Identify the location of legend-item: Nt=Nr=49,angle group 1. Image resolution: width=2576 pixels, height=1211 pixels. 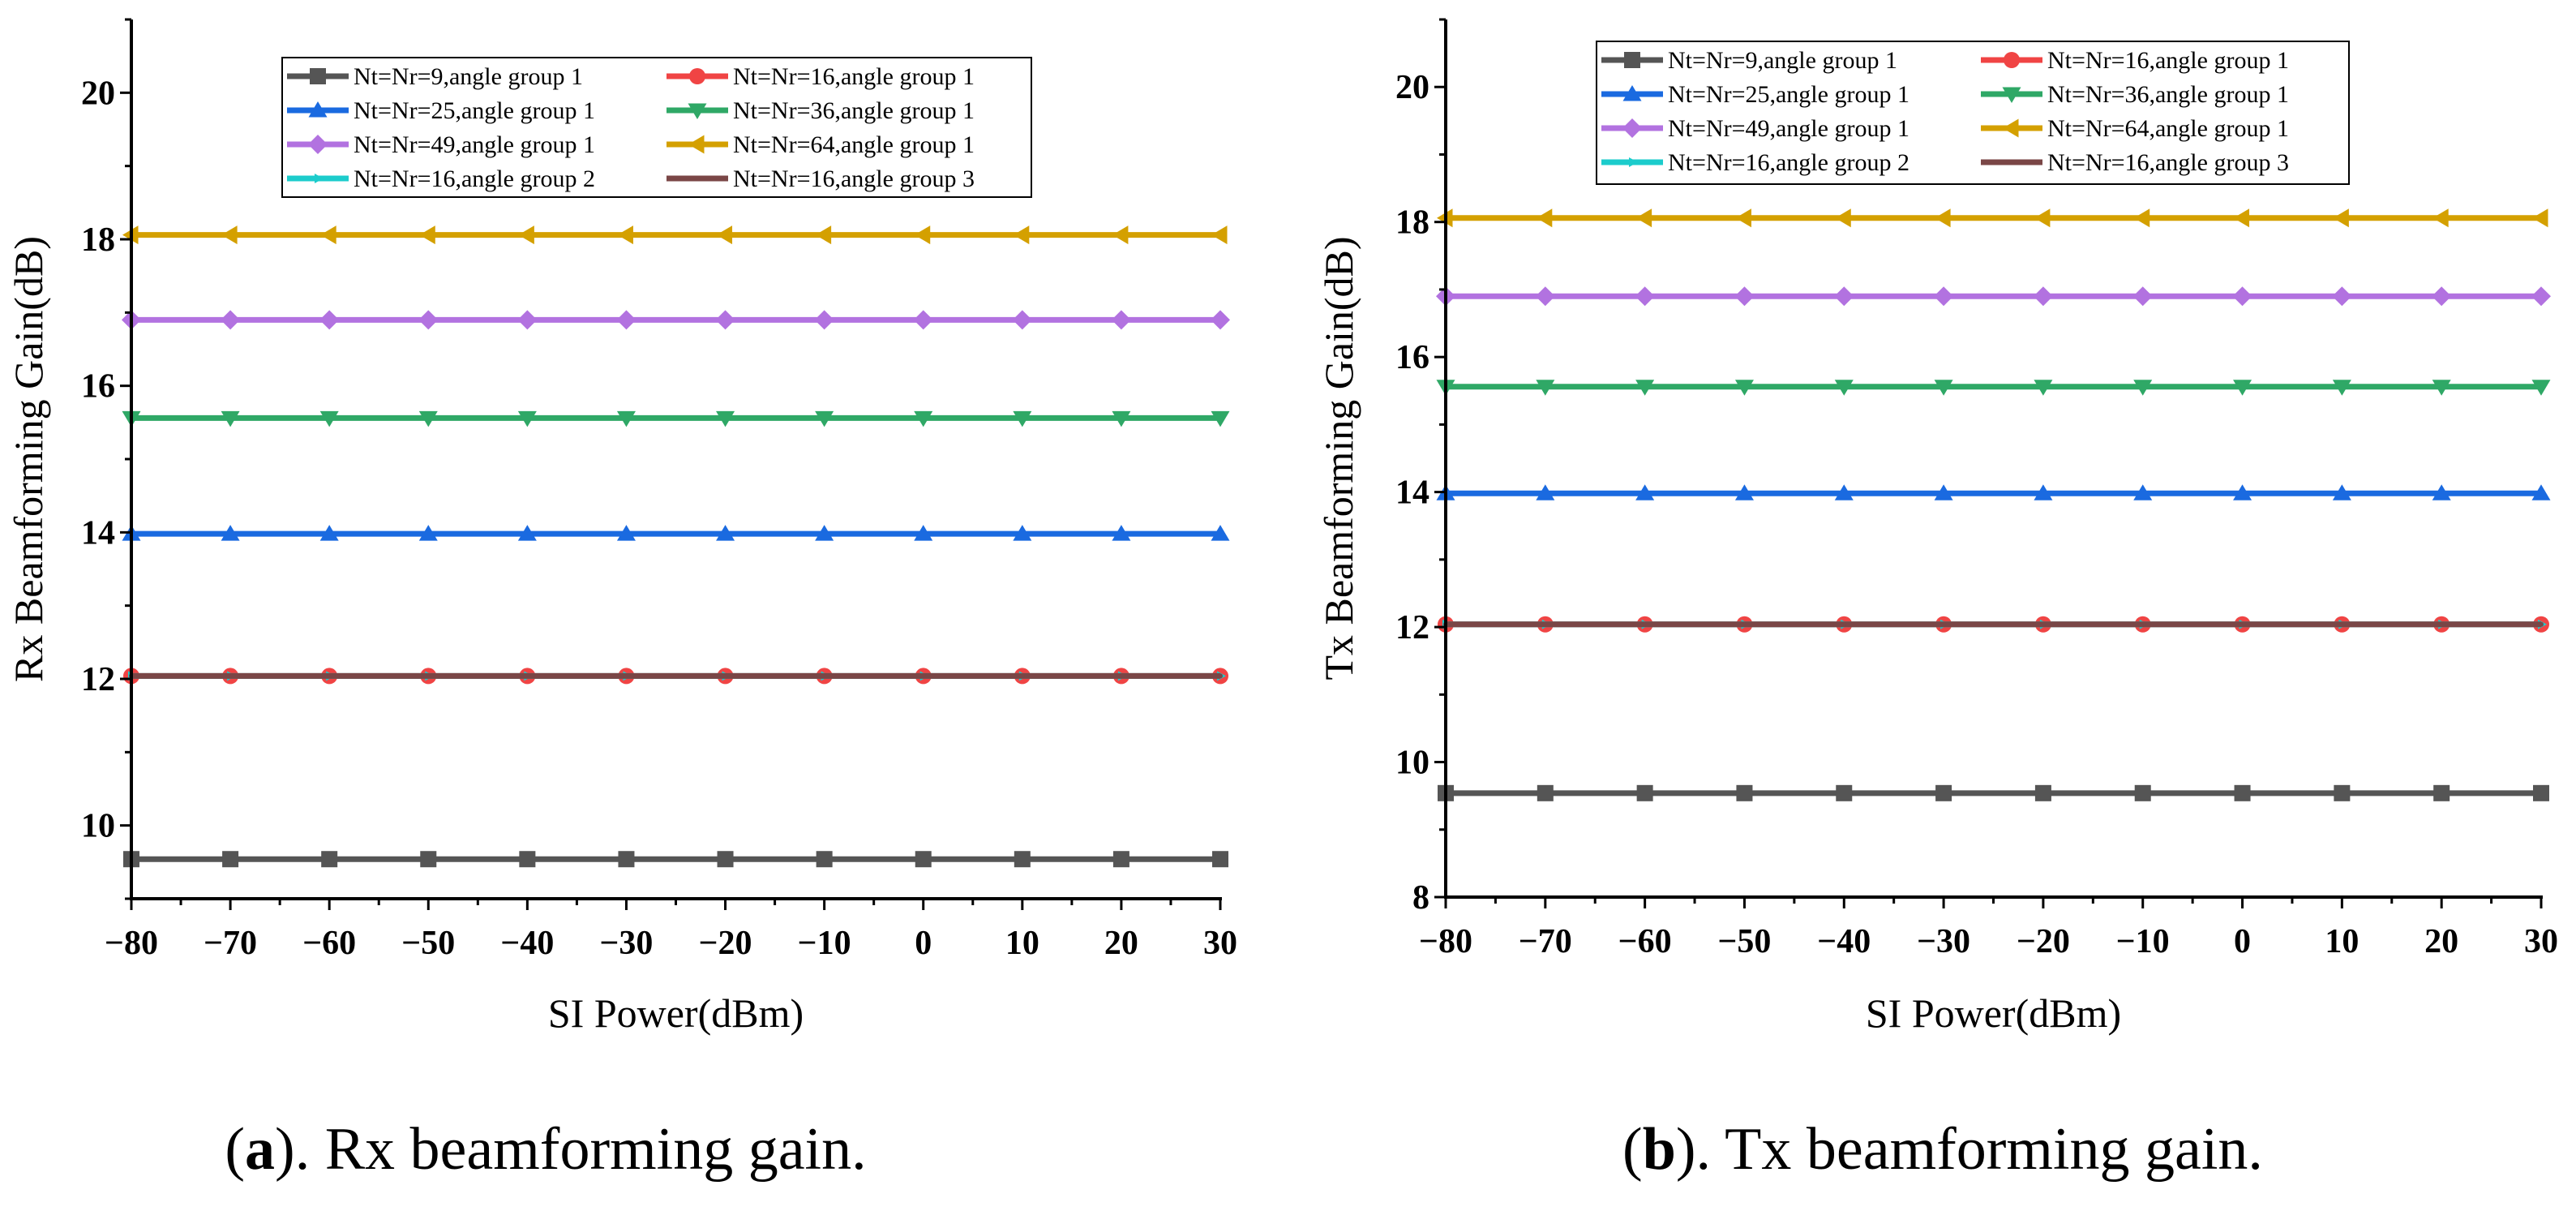
(441, 144).